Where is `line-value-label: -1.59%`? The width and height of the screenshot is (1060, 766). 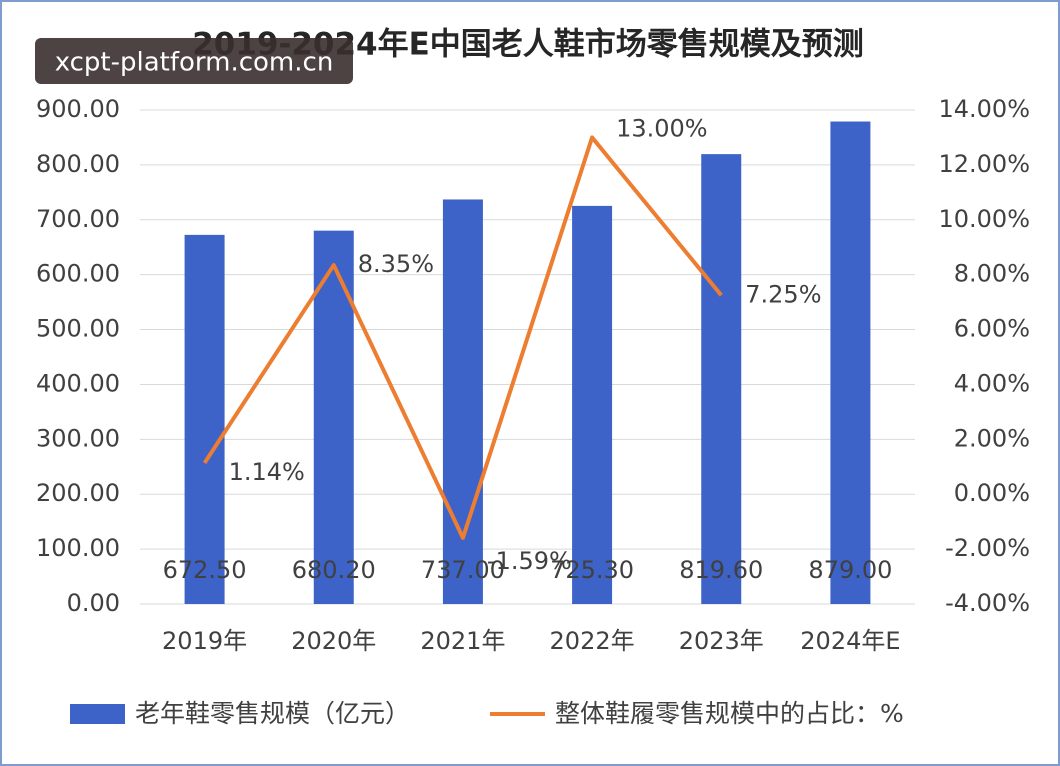
line-value-label: -1.59% is located at coordinates (529, 561).